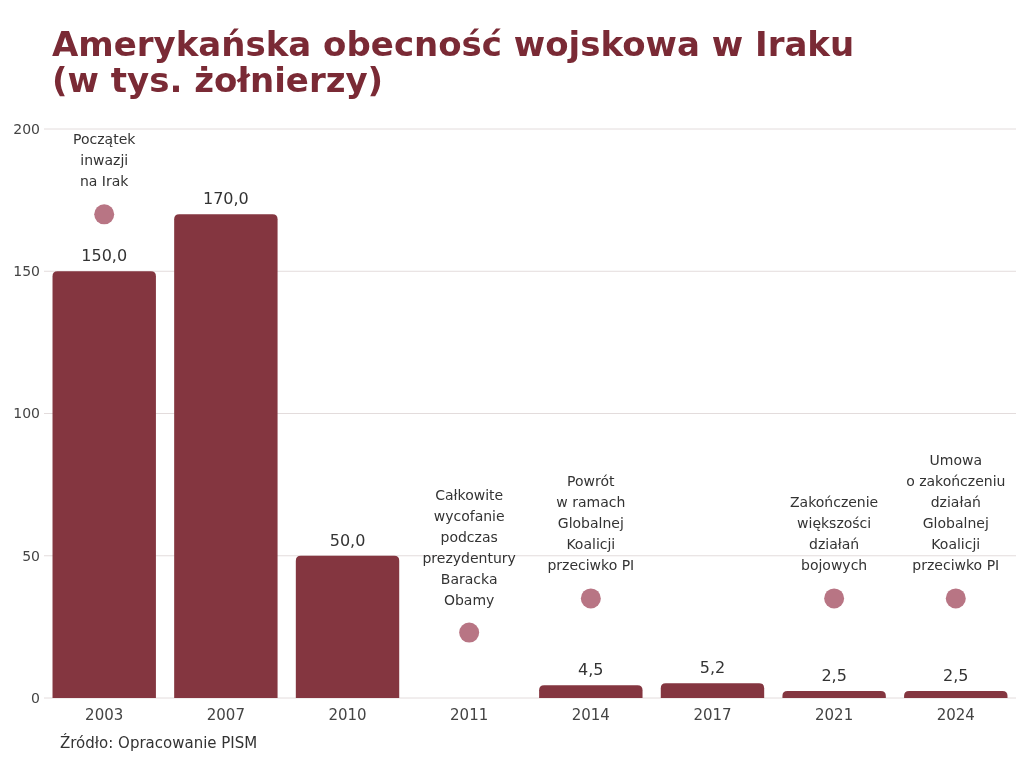 Image resolution: width=1024 pixels, height=768 pixels. I want to click on annotation: Zakończenie większości działań bojowych, so click(834, 534).